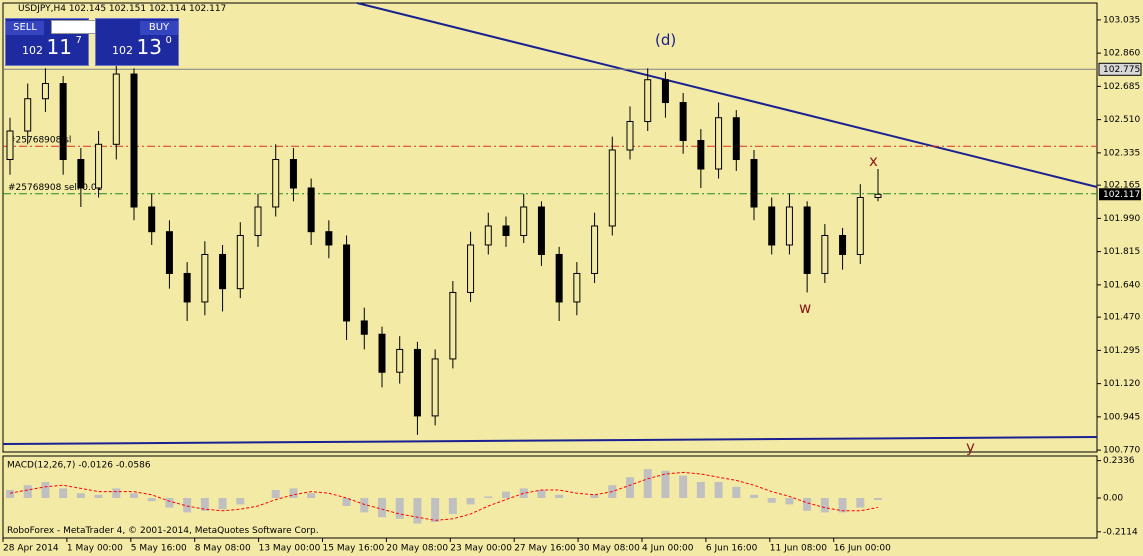 This screenshot has height=556, width=1143. What do you see at coordinates (1121, 120) in the screenshot?
I see `y-tick-label: 102.510` at bounding box center [1121, 120].